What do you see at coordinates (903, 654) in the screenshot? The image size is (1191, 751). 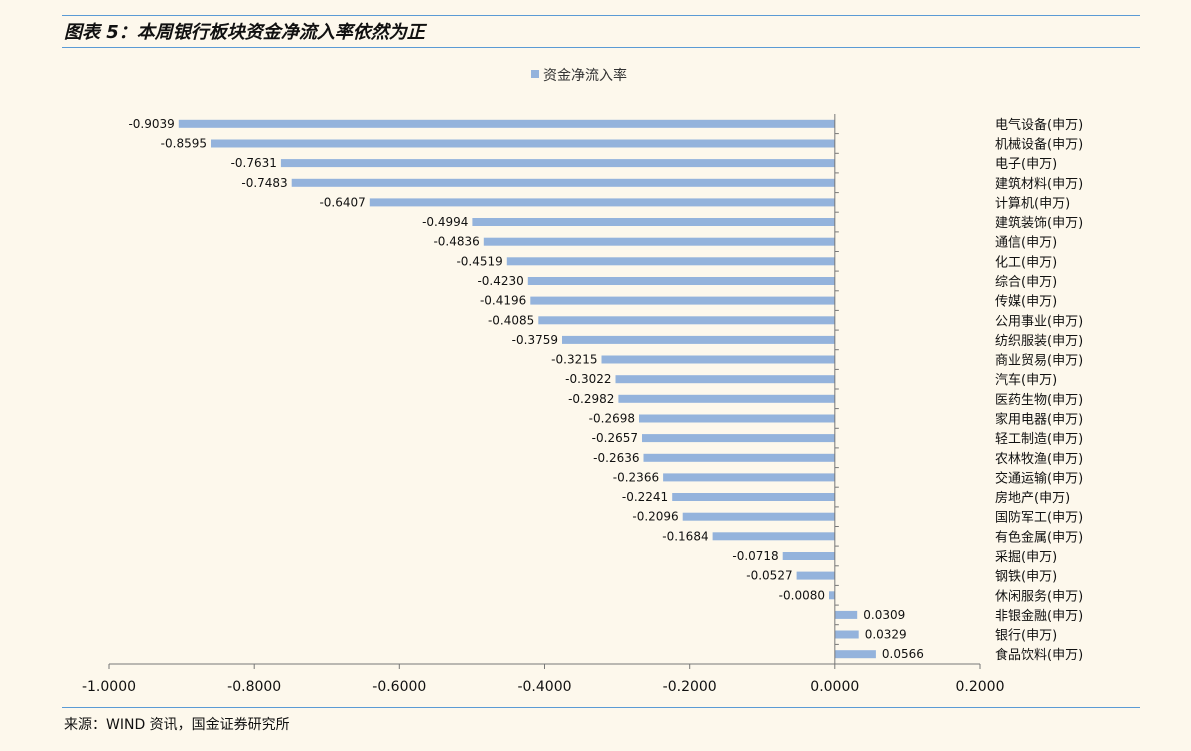 I see `data-label: 0.0566` at bounding box center [903, 654].